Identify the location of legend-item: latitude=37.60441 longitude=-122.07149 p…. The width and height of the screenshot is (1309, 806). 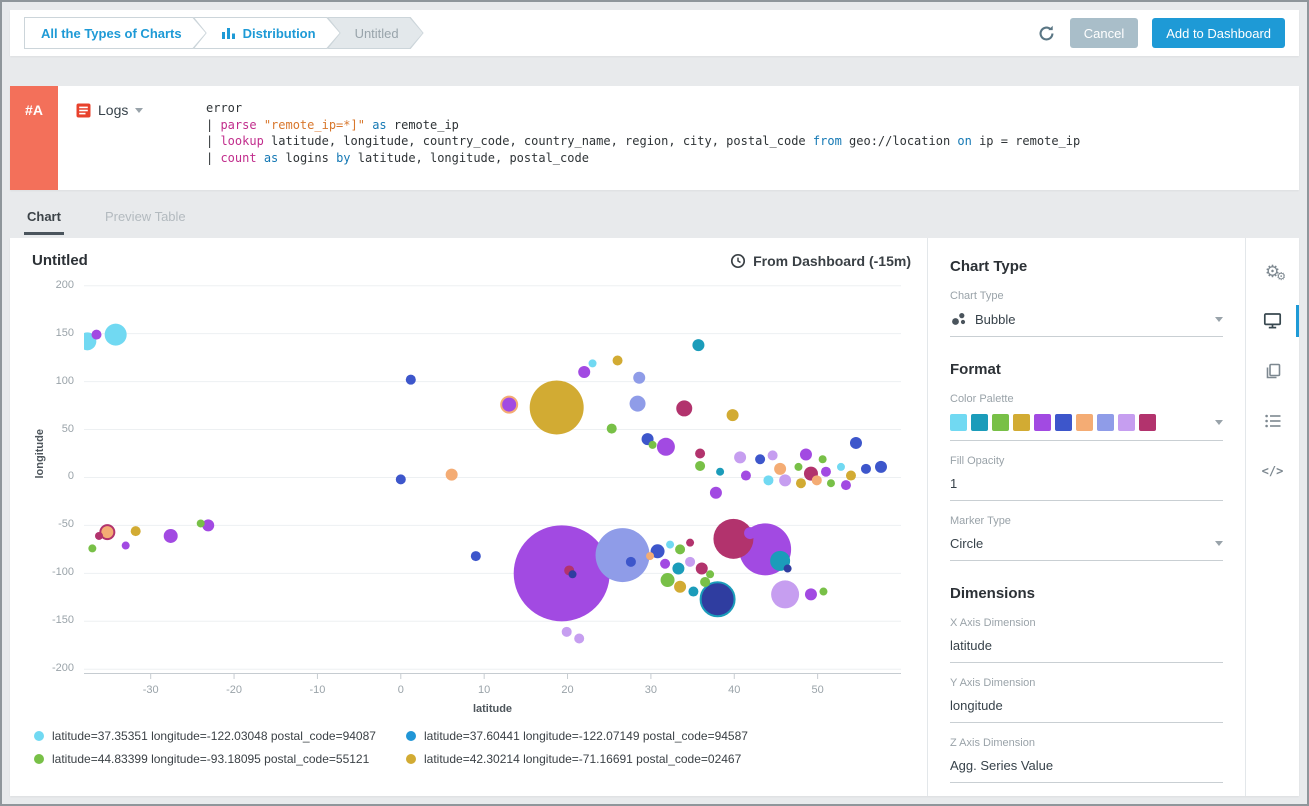
(658, 736).